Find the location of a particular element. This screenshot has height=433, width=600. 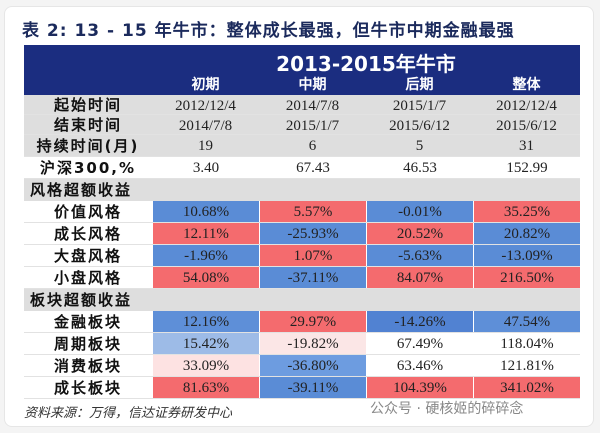

table-row: 小盘风格 54.08% -37.11% 84.07% 216.50% is located at coordinates (302, 278).